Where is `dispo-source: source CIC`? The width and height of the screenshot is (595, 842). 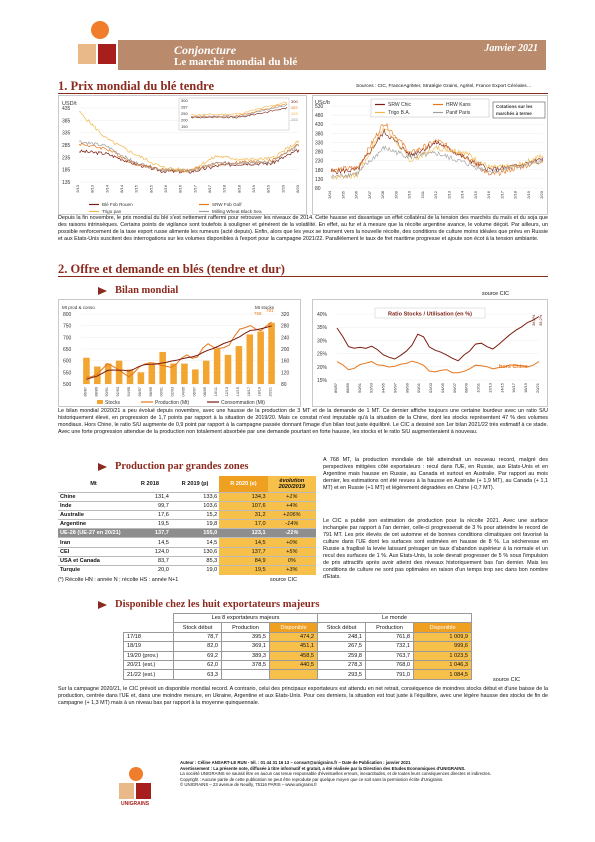
dispo-source: source CIC is located at coordinates (506, 680).